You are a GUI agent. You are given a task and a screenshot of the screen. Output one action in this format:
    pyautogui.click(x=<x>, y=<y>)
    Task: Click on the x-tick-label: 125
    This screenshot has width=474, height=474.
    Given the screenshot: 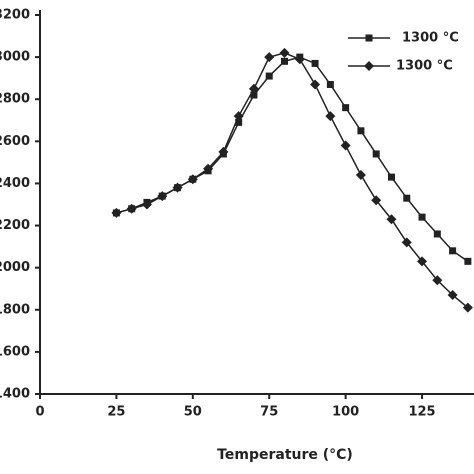 What is the action you would take?
    pyautogui.click(x=421, y=412)
    